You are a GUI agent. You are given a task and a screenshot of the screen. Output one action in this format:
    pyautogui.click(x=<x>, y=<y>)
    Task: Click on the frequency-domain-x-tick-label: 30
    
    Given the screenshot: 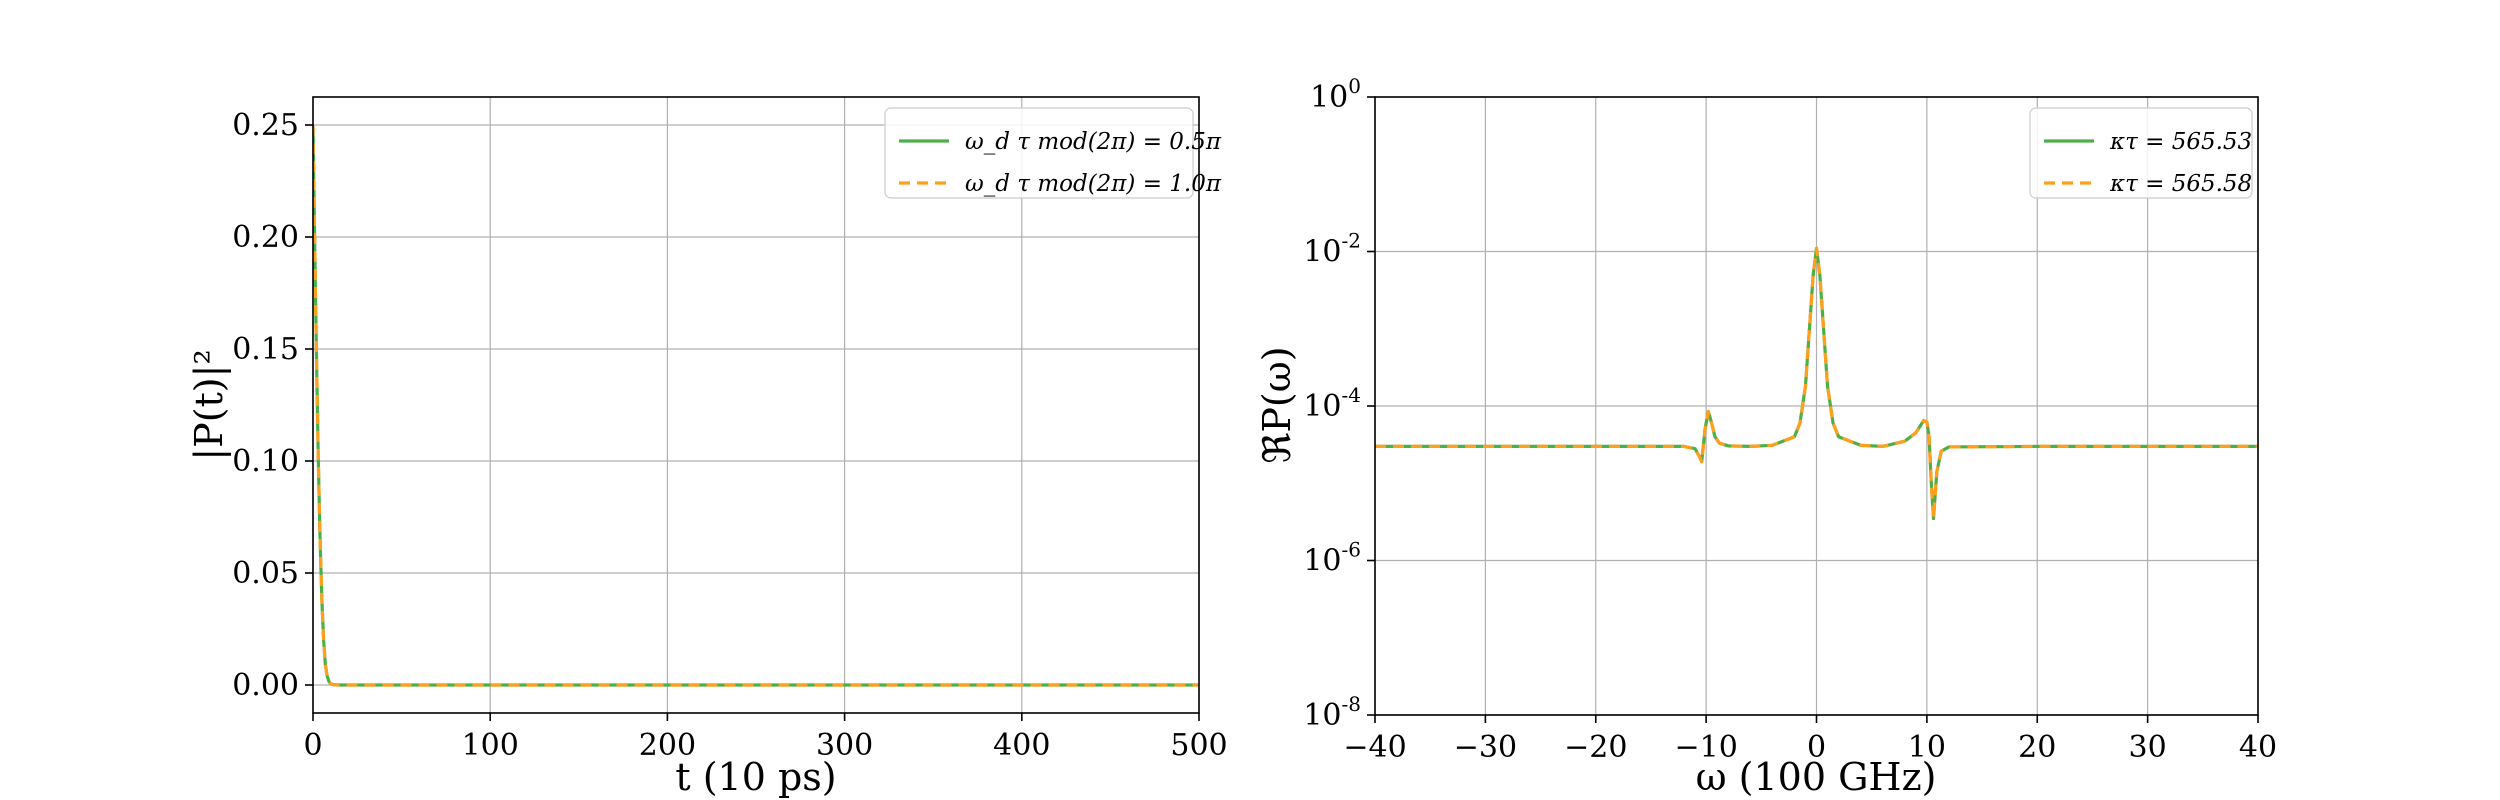 What is the action you would take?
    pyautogui.click(x=2148, y=747)
    